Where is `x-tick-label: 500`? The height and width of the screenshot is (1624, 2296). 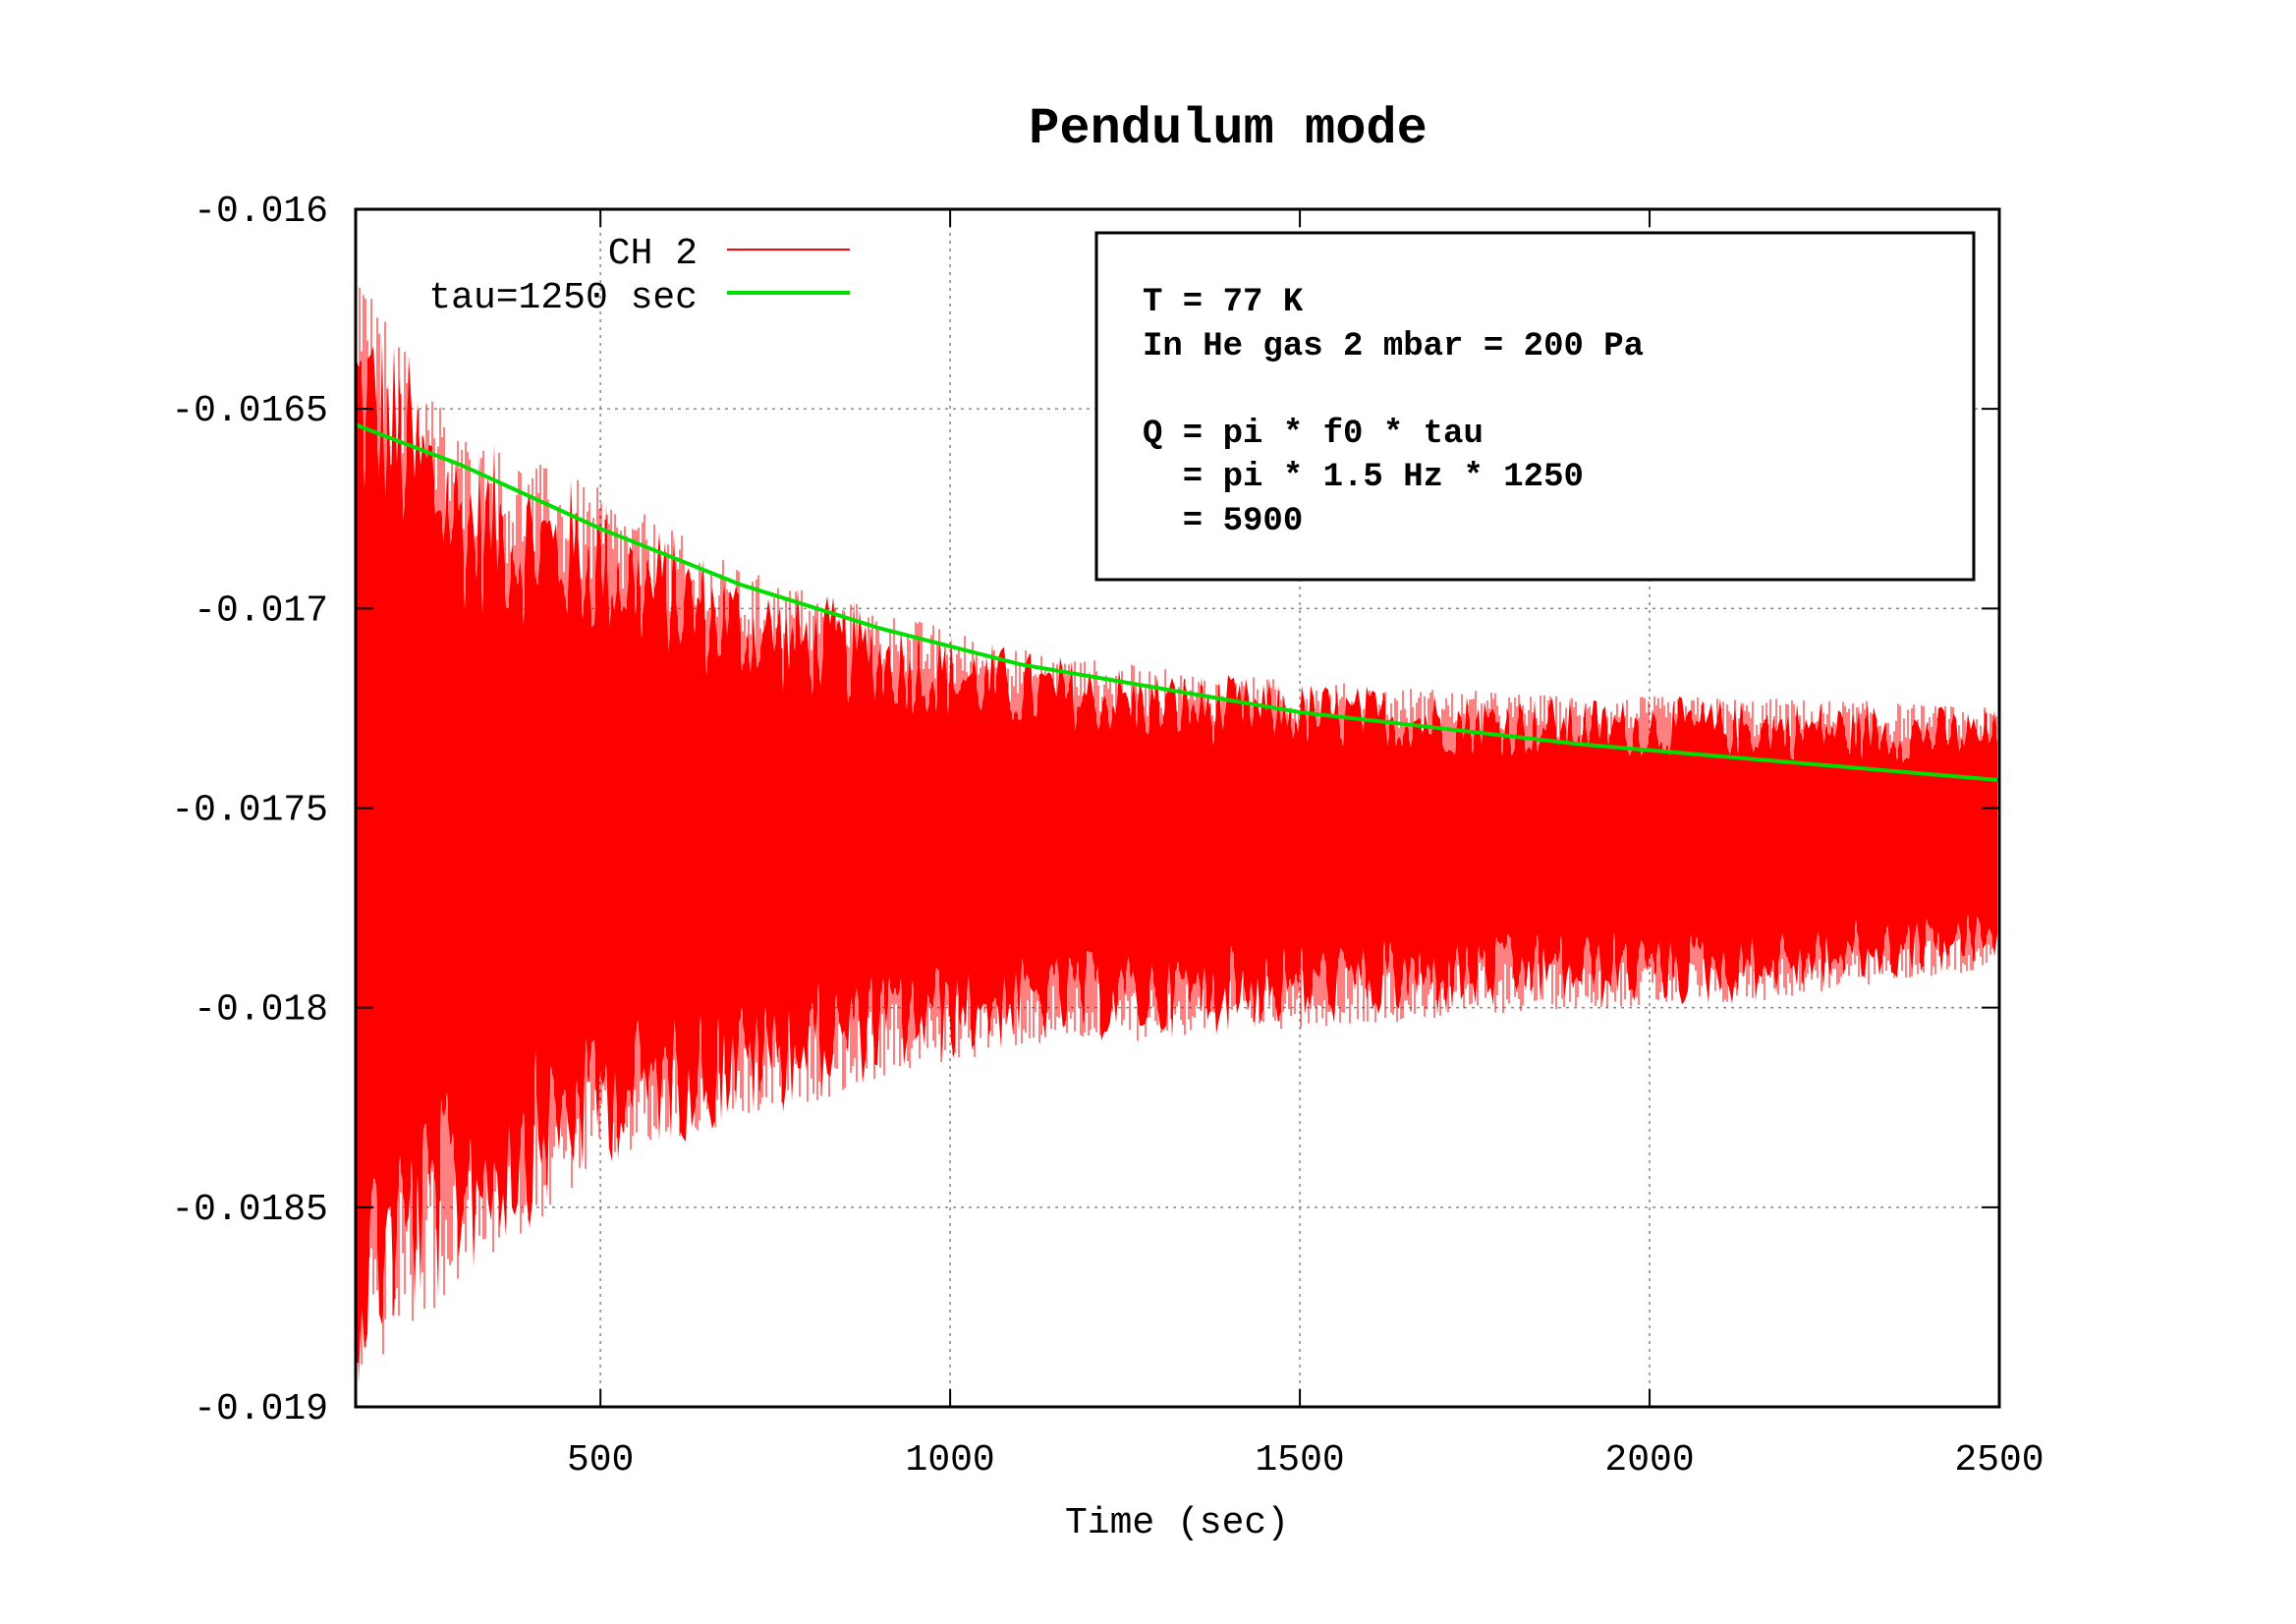 x-tick-label: 500 is located at coordinates (600, 1460).